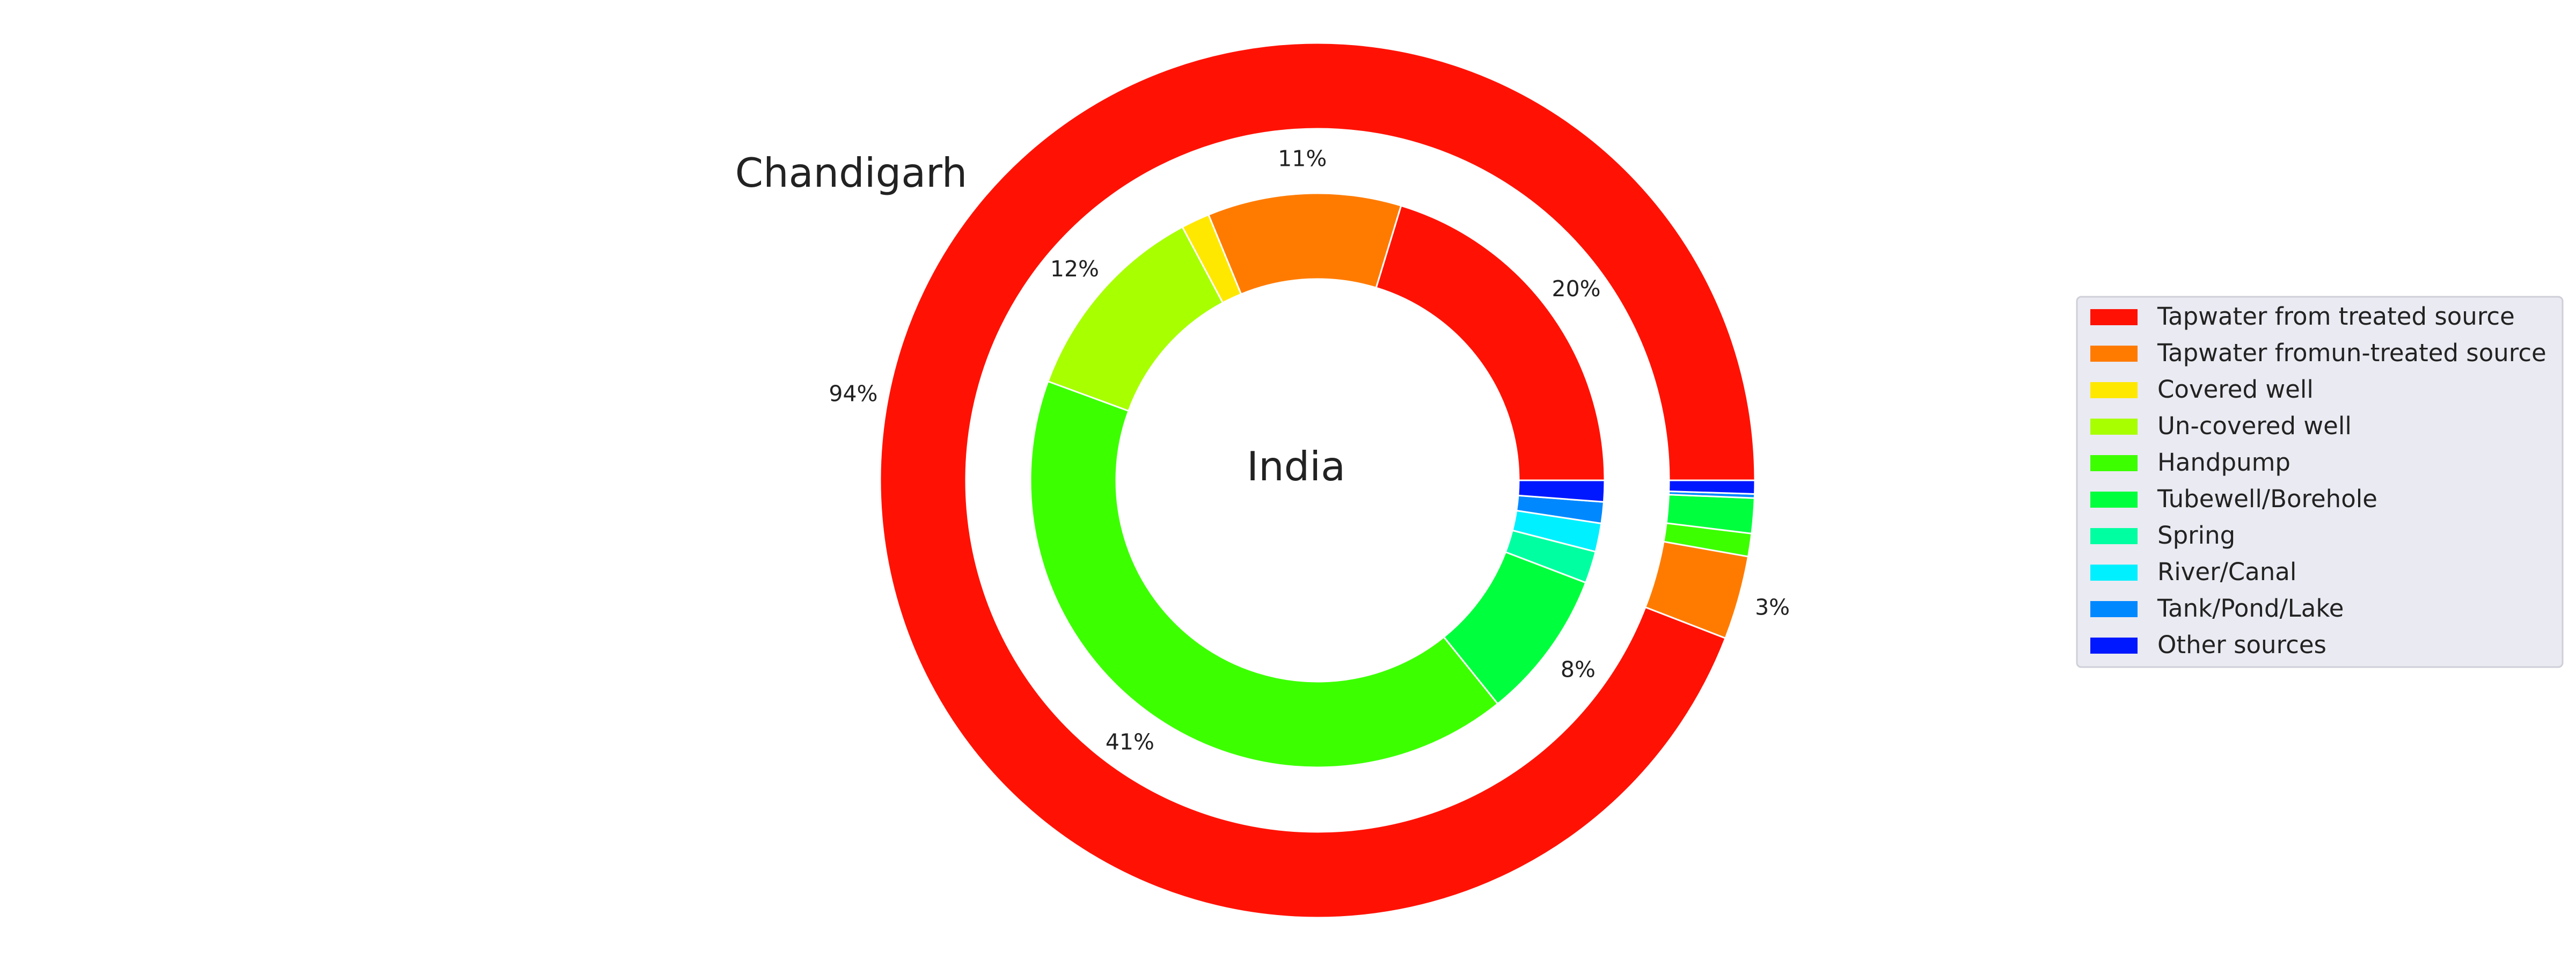  Describe the element at coordinates (1130, 742) in the screenshot. I see `inner-percent-label: 41%` at that location.